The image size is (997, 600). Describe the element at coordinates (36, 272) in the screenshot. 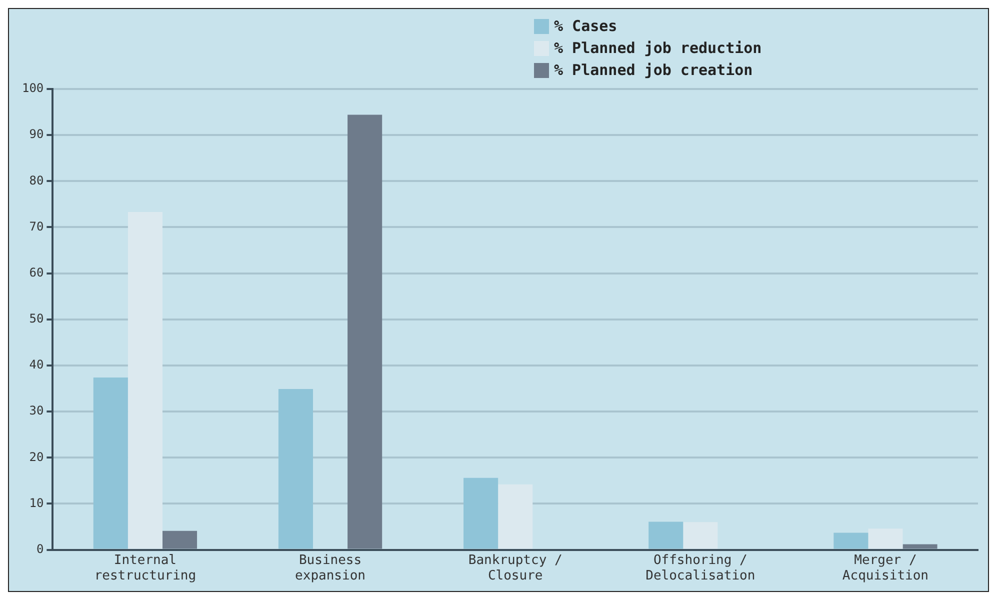

I see `y-tick-label: 60` at that location.